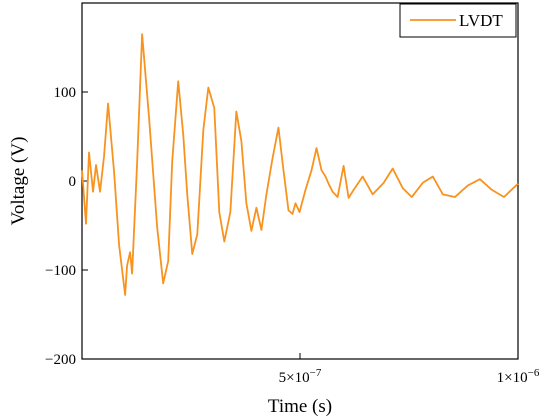 Image resolution: width=550 pixels, height=418 pixels. I want to click on y-axis-title: Voltage (V), so click(18, 181).